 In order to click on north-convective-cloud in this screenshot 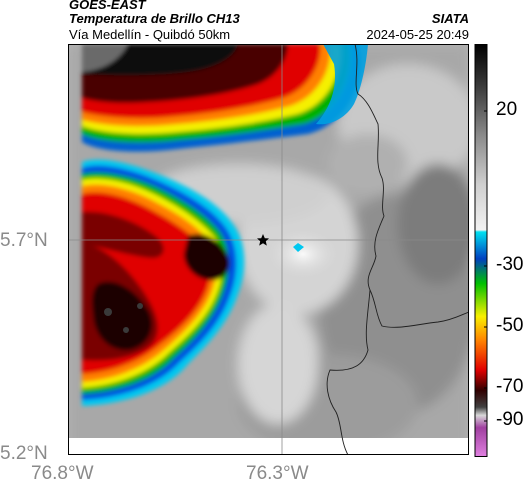, I will do `click(221, 98)`.